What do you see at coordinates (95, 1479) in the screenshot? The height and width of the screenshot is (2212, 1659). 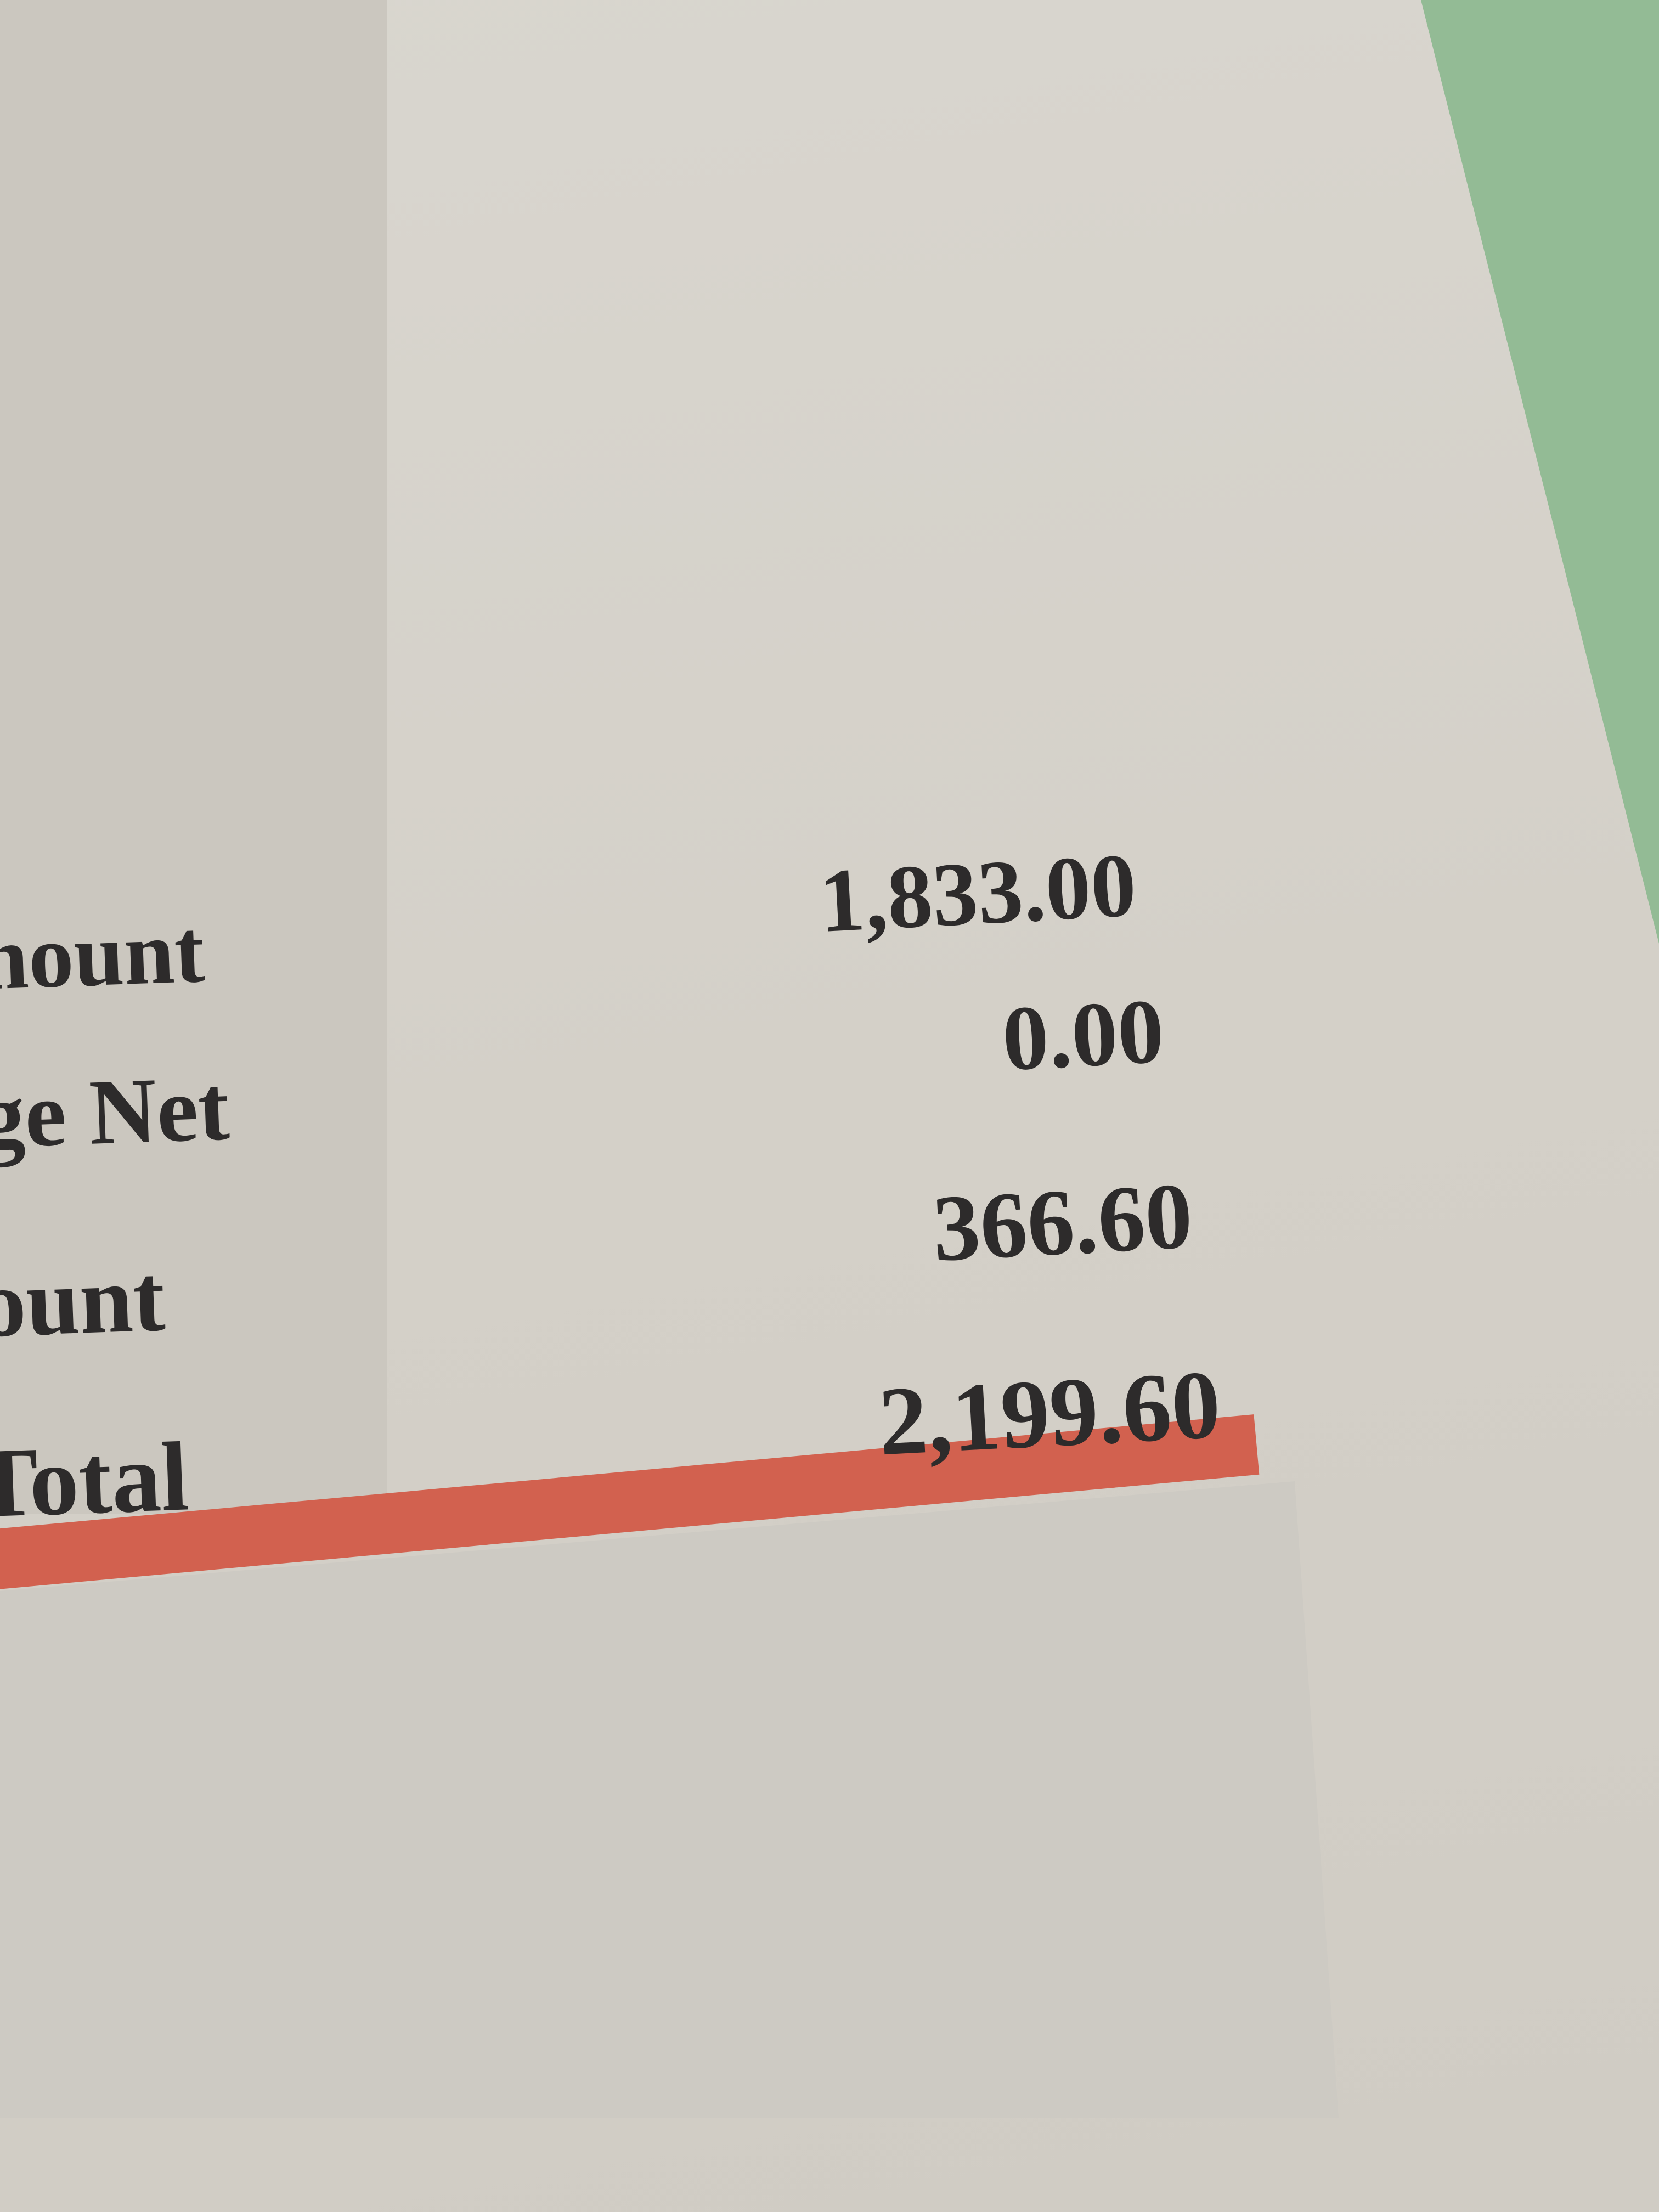 I see `label-total: Total` at bounding box center [95, 1479].